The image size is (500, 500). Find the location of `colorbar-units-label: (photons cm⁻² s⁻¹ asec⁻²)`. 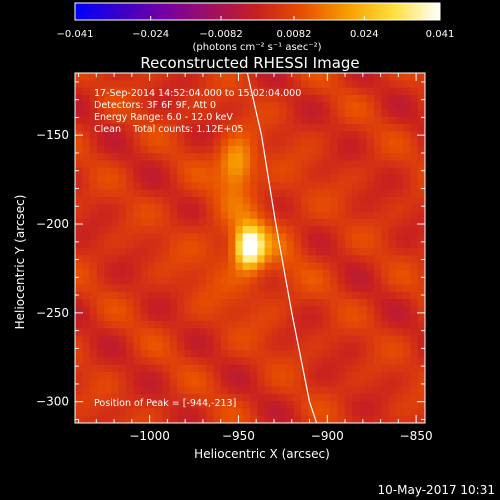

colorbar-units-label: (photons cm⁻² s⁻¹ asec⁻²) is located at coordinates (256, 47).